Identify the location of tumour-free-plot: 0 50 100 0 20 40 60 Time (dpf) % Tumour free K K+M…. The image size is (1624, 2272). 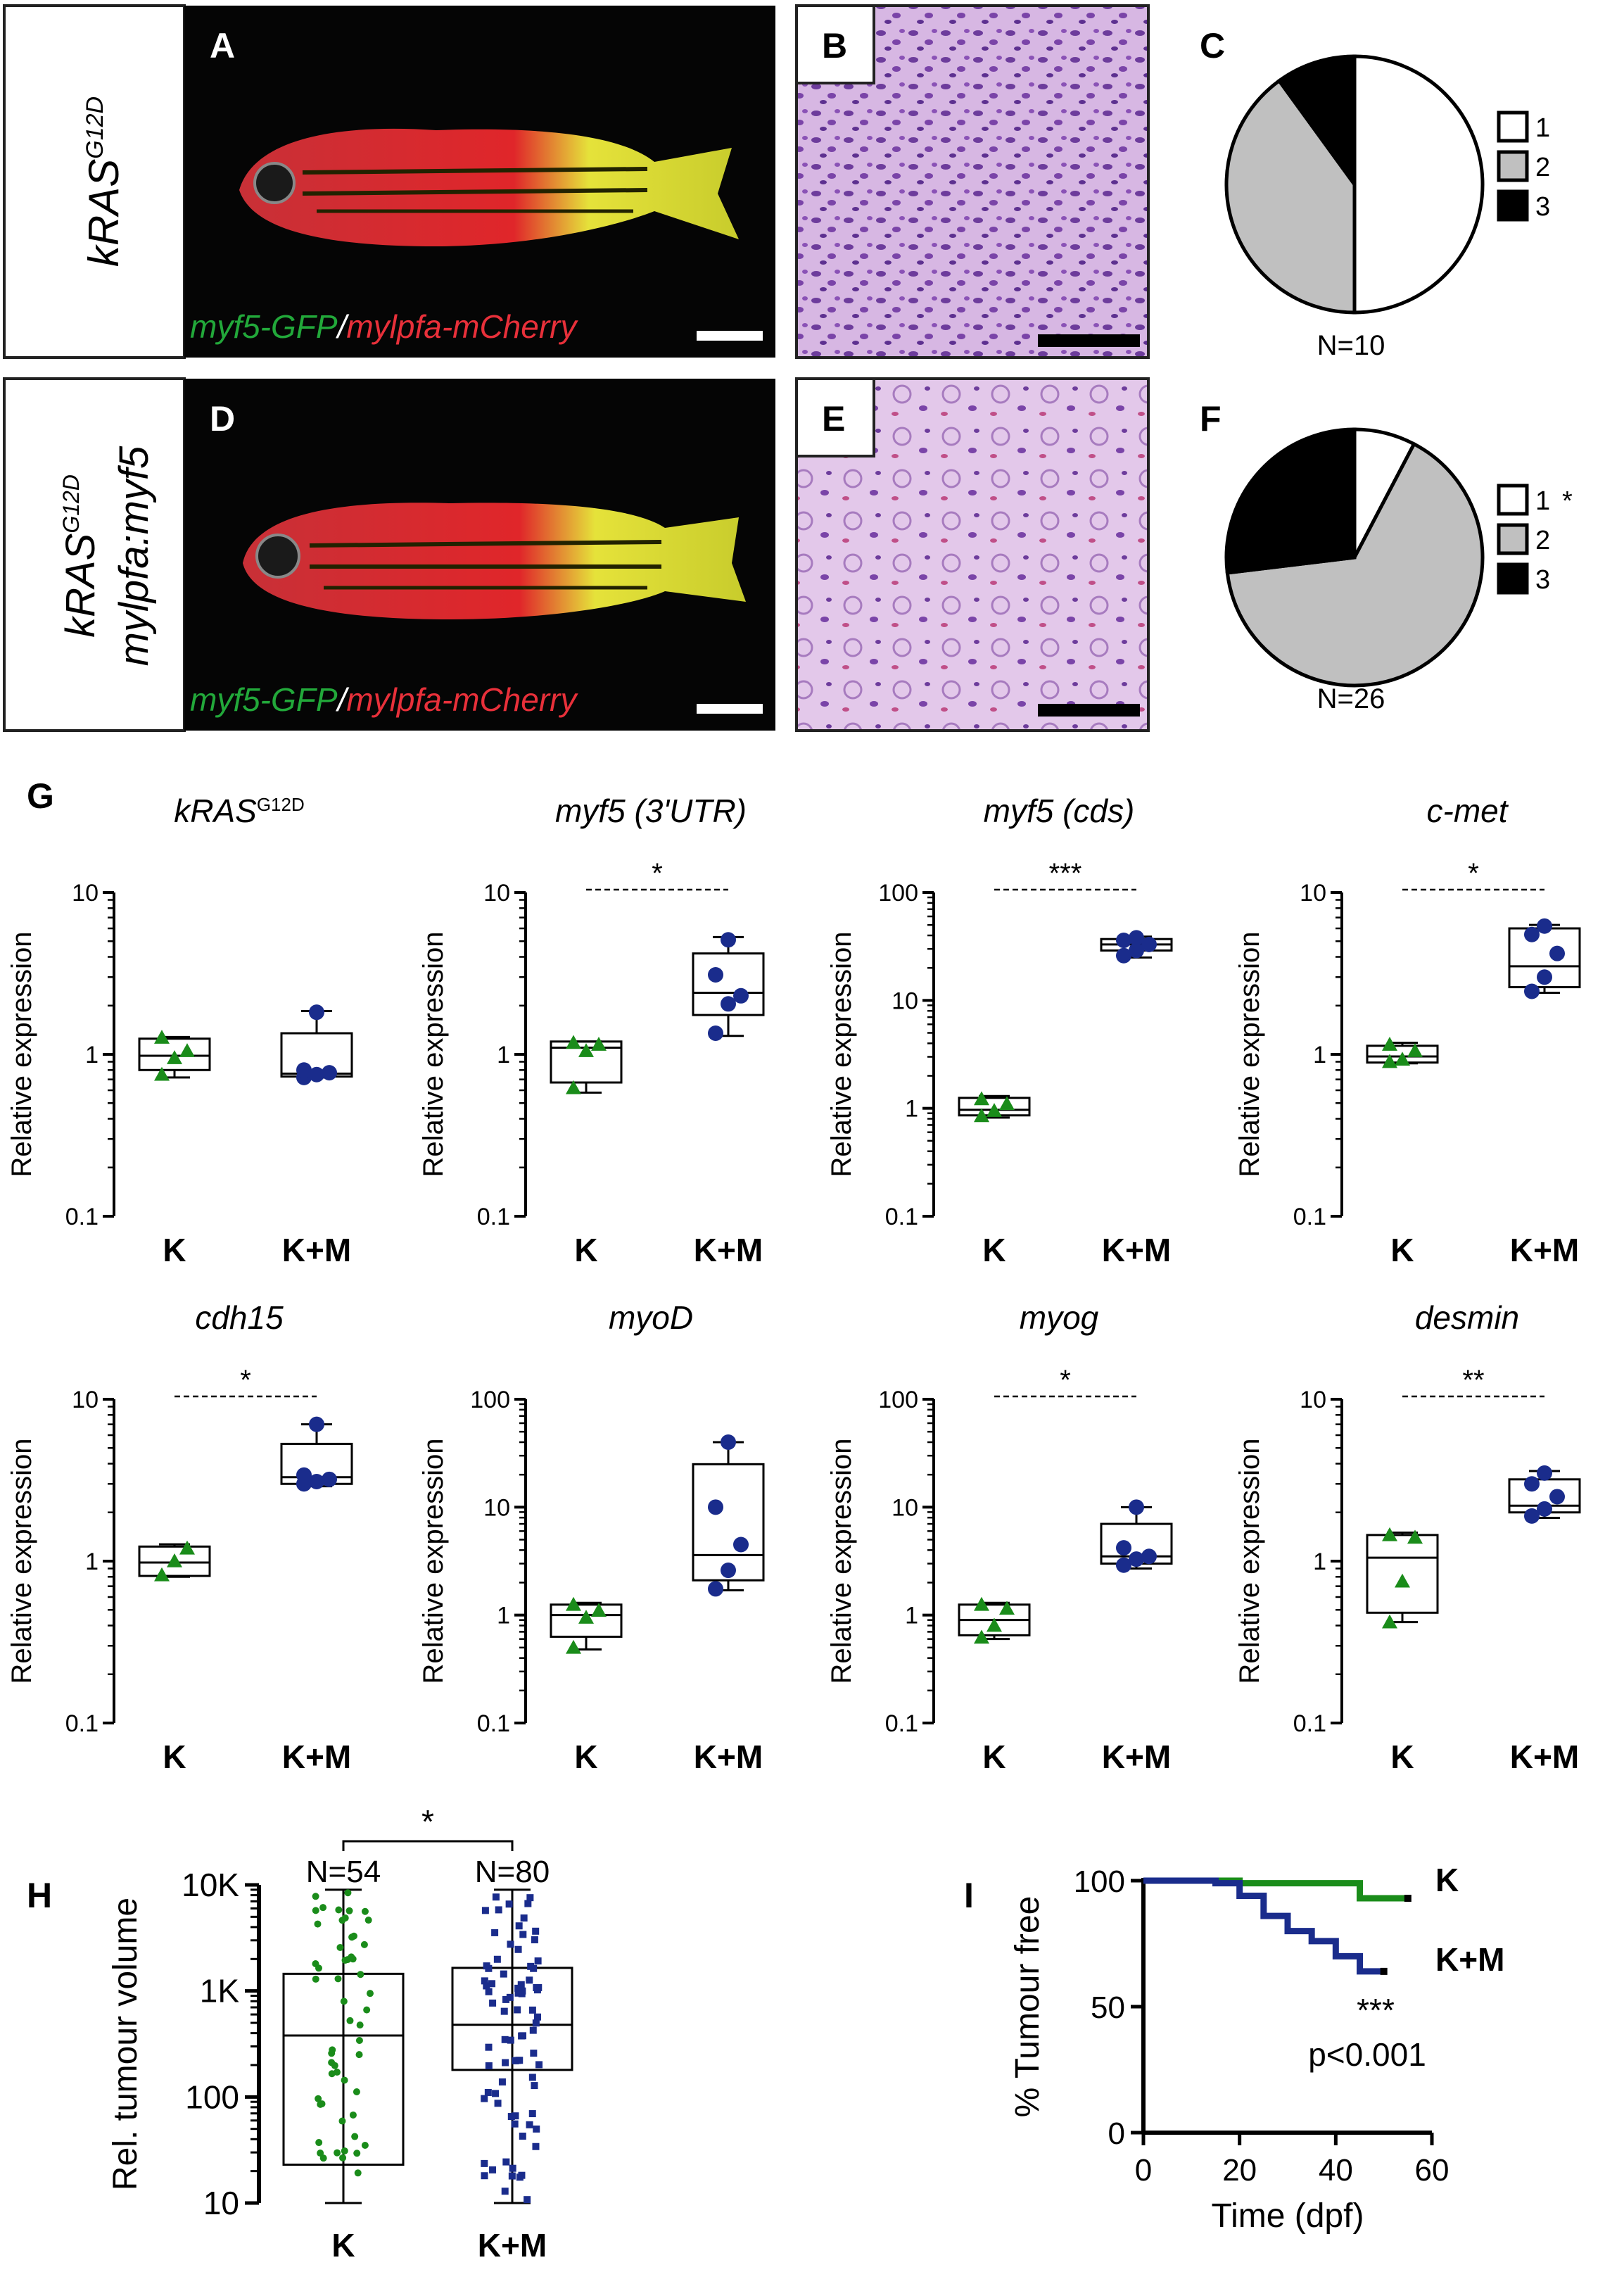
(1256, 2048).